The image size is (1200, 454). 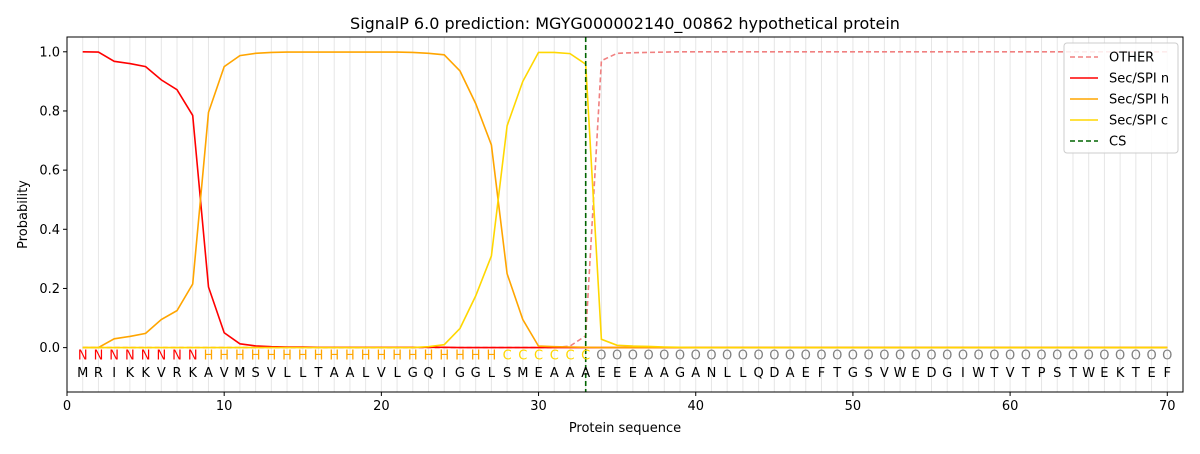 I want to click on legend-frame, so click(x=1121, y=98).